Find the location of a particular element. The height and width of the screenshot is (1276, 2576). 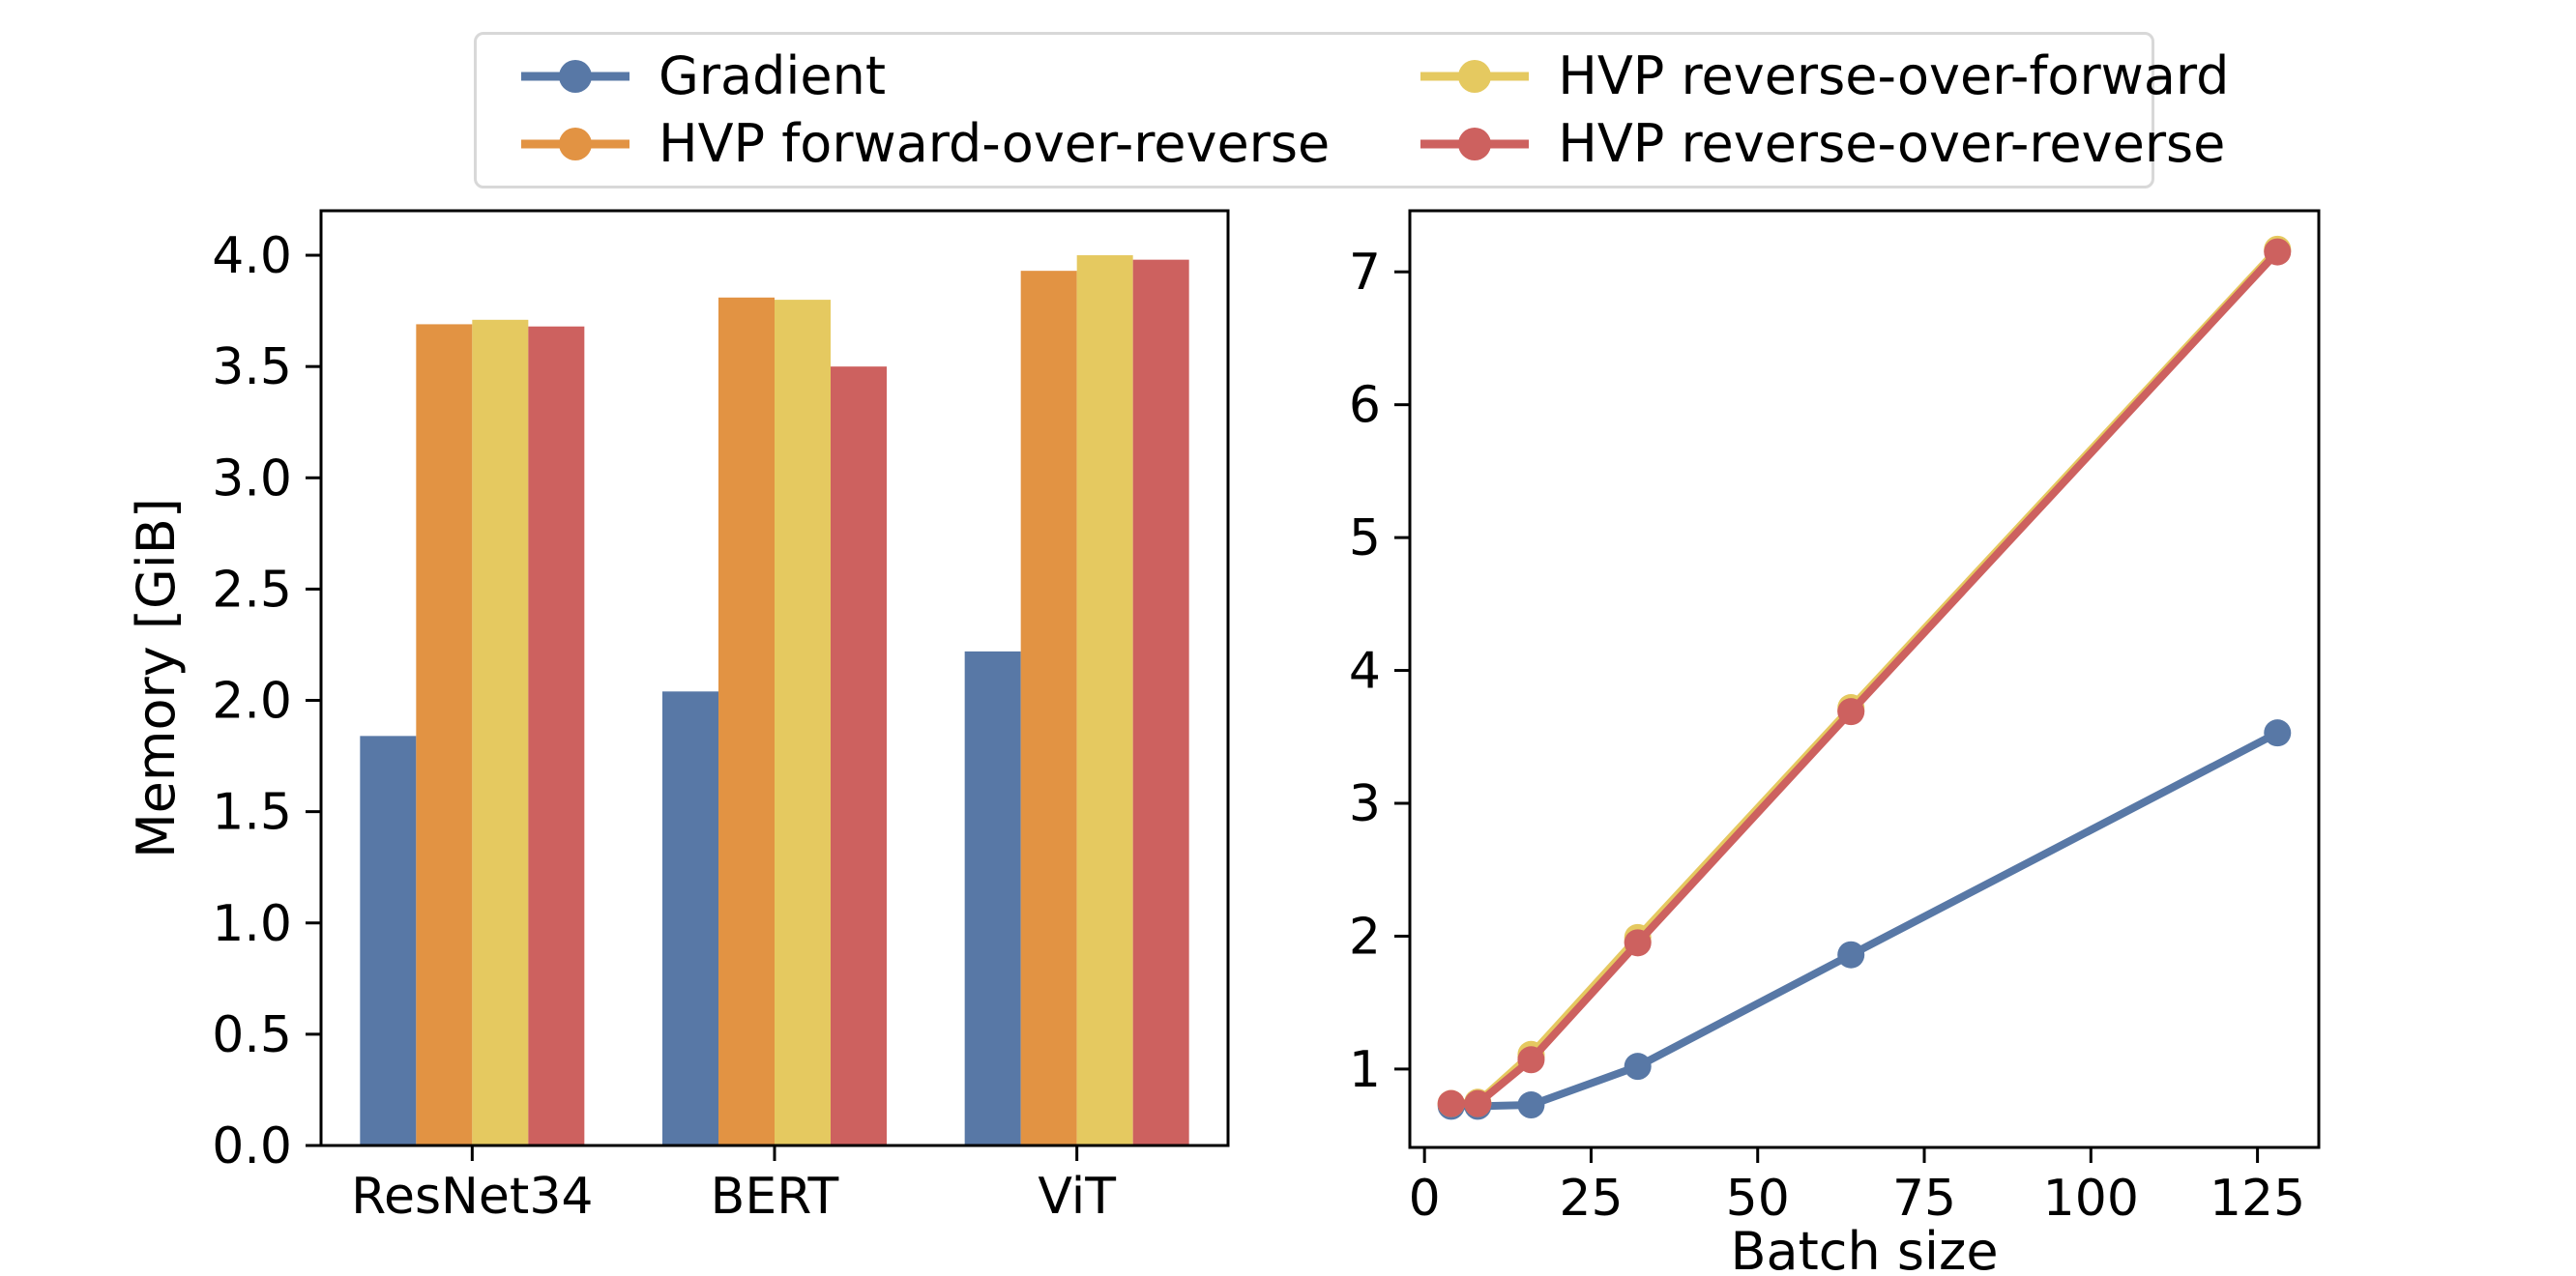

bar-gradient-resnet34 is located at coordinates (388, 941).